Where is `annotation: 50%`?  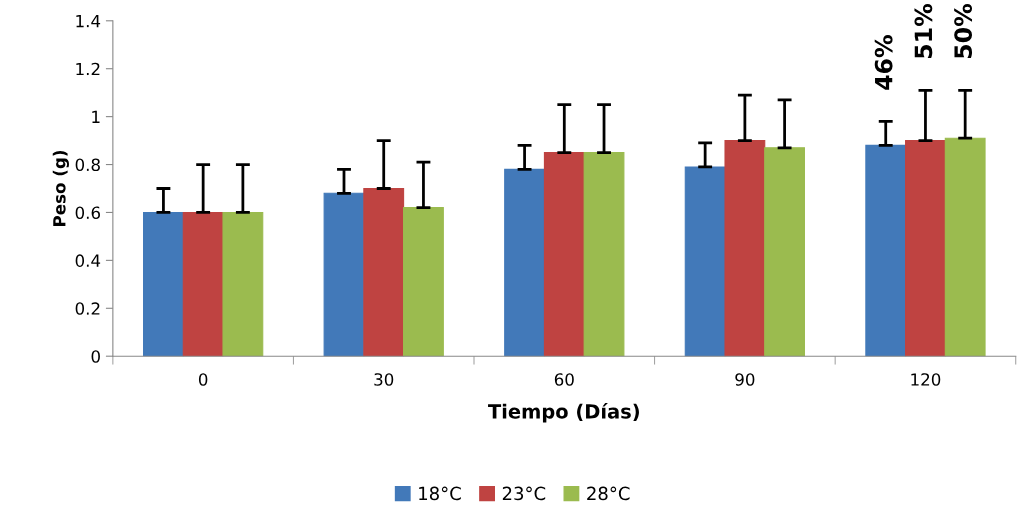 annotation: 50% is located at coordinates (963, 30).